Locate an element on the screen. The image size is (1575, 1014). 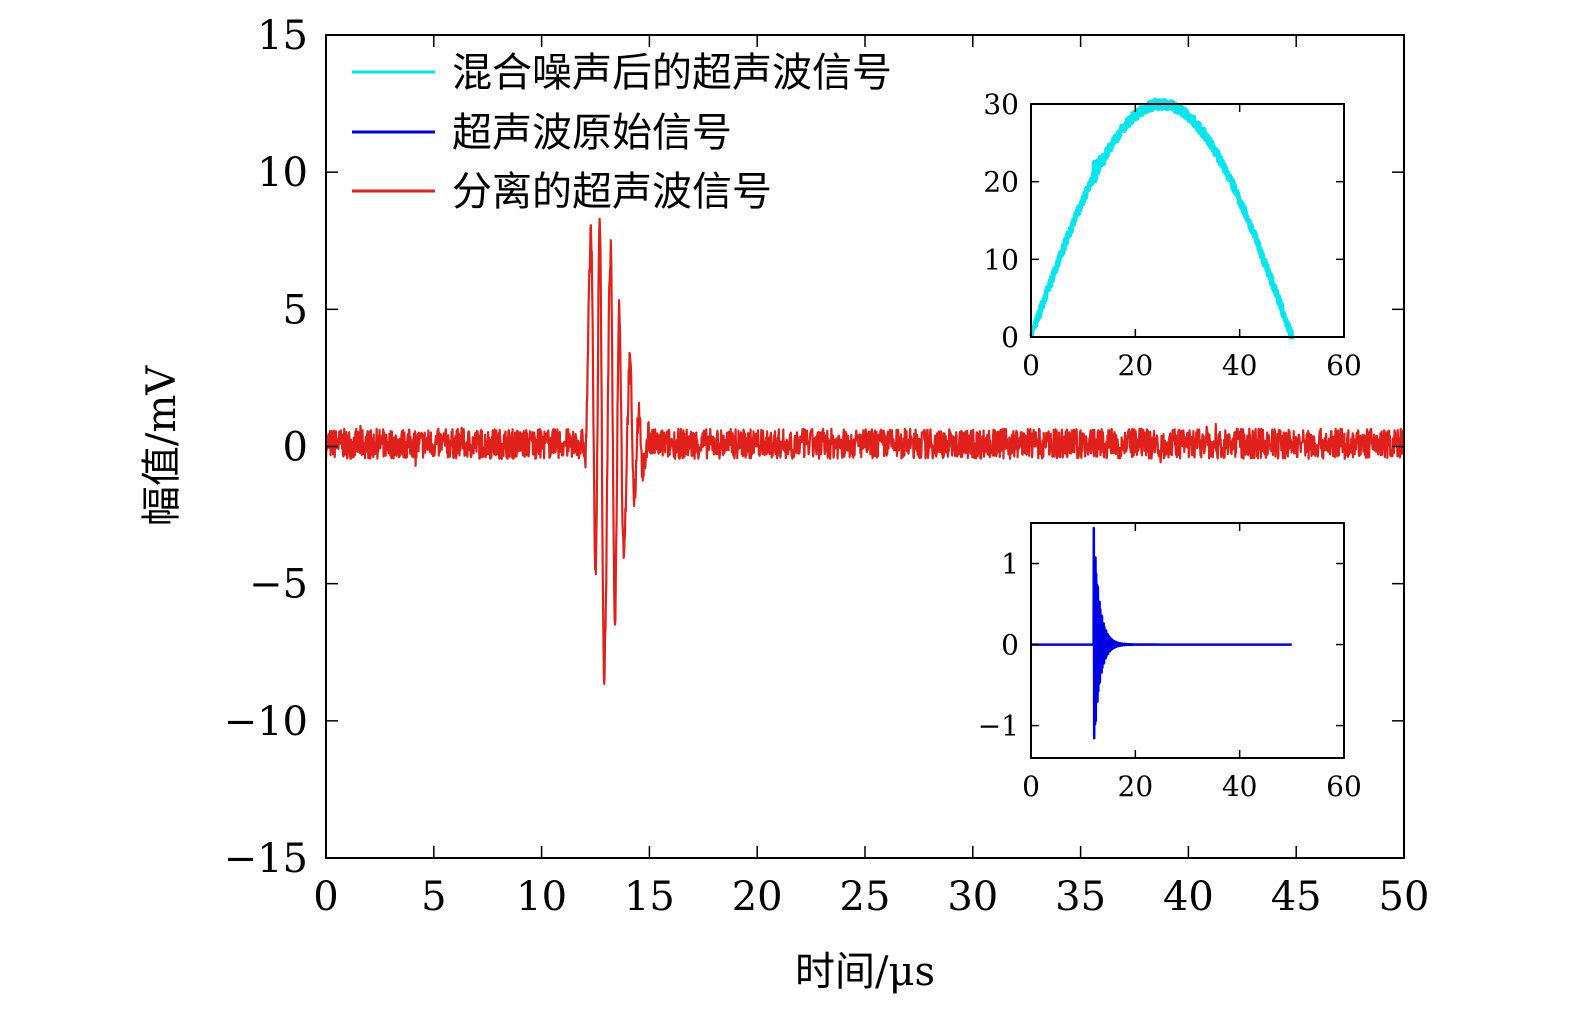
y-tick-label: 15 is located at coordinates (282, 36).